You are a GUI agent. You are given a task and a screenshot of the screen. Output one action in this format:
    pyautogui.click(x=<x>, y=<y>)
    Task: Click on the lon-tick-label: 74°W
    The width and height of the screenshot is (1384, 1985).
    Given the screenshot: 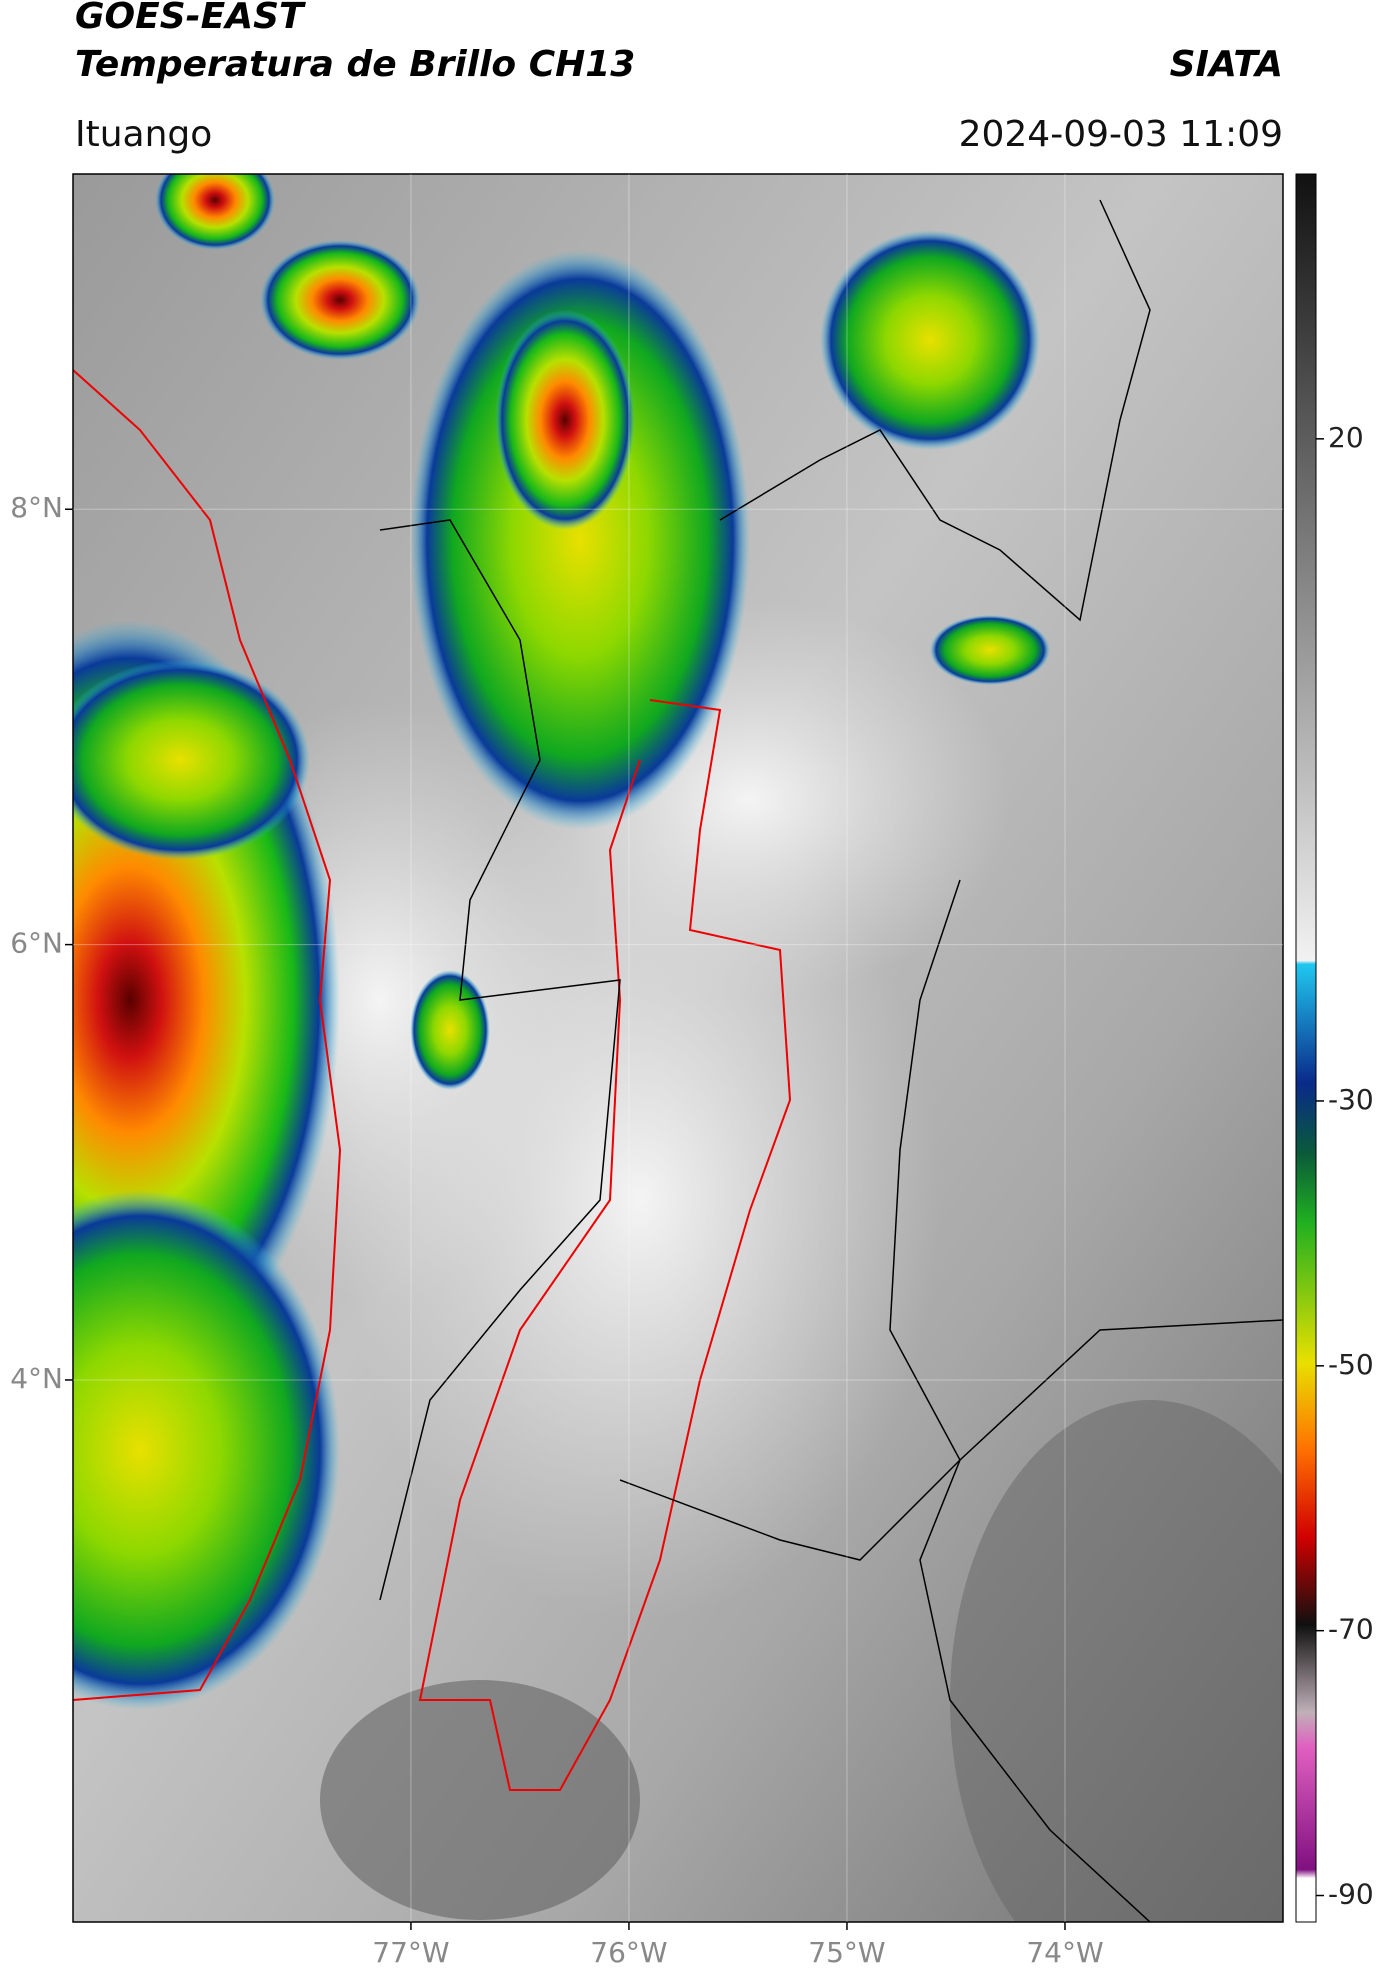 What is the action you would take?
    pyautogui.click(x=1064, y=1952)
    